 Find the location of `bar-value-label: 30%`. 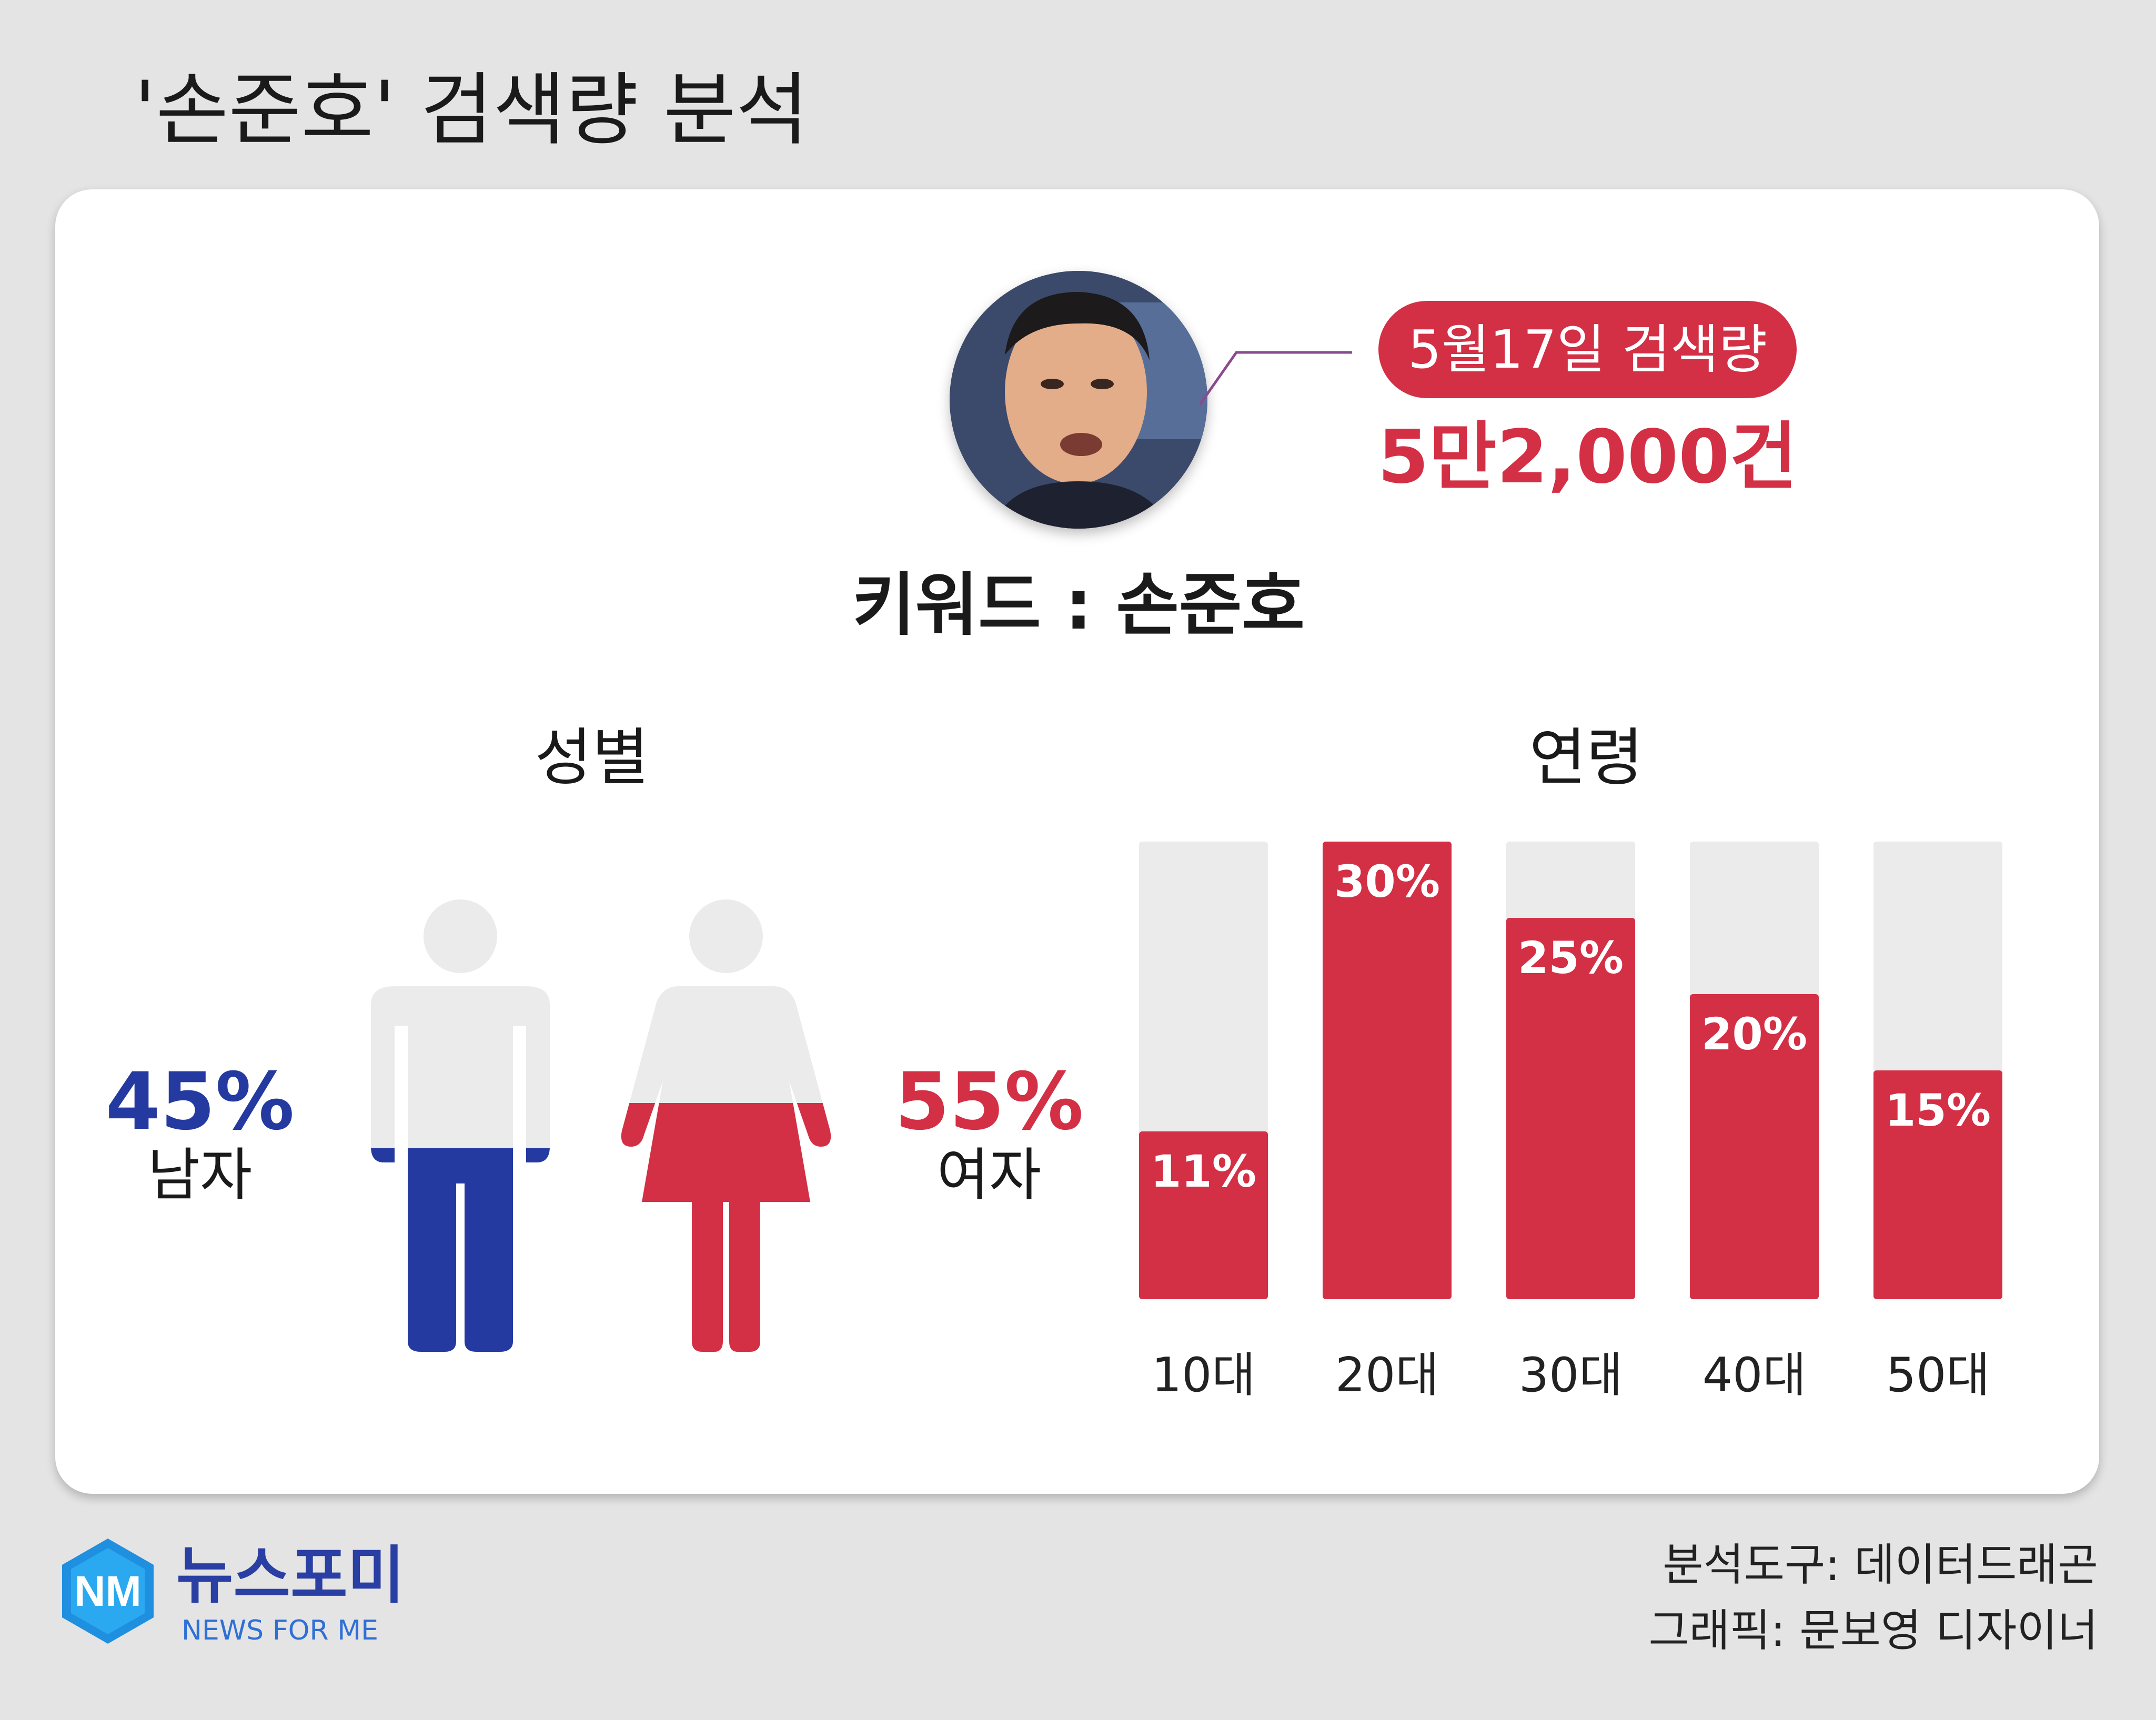

bar-value-label: 30% is located at coordinates (1387, 881).